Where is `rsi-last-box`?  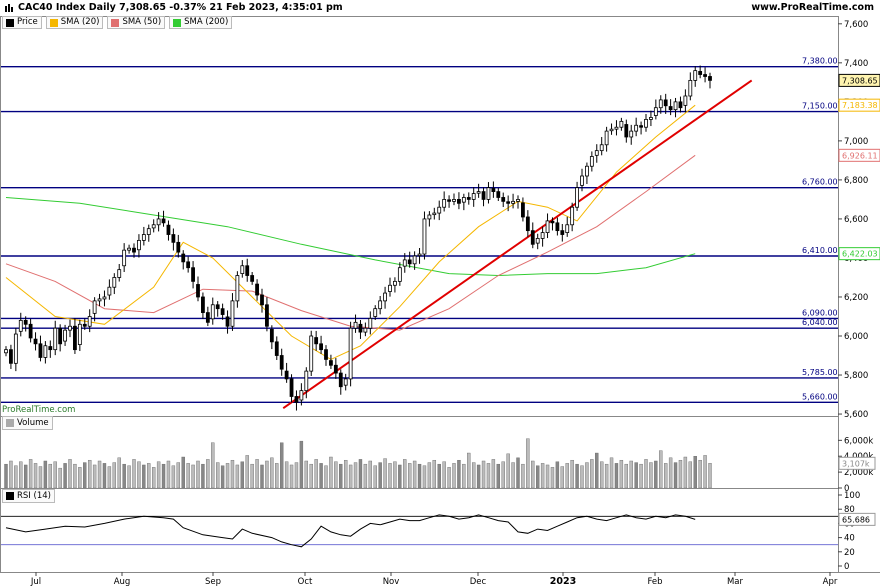
rsi-last-box is located at coordinates (857, 519).